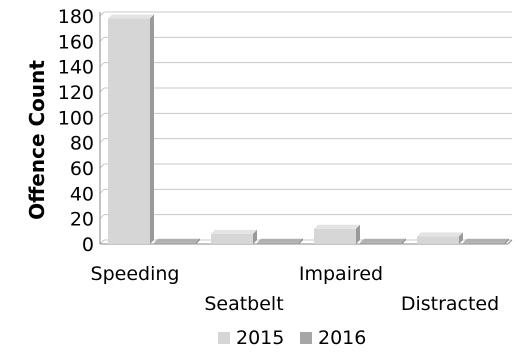 The height and width of the screenshot is (356, 524). Describe the element at coordinates (82, 220) in the screenshot. I see `y-tick-label: 20` at that location.